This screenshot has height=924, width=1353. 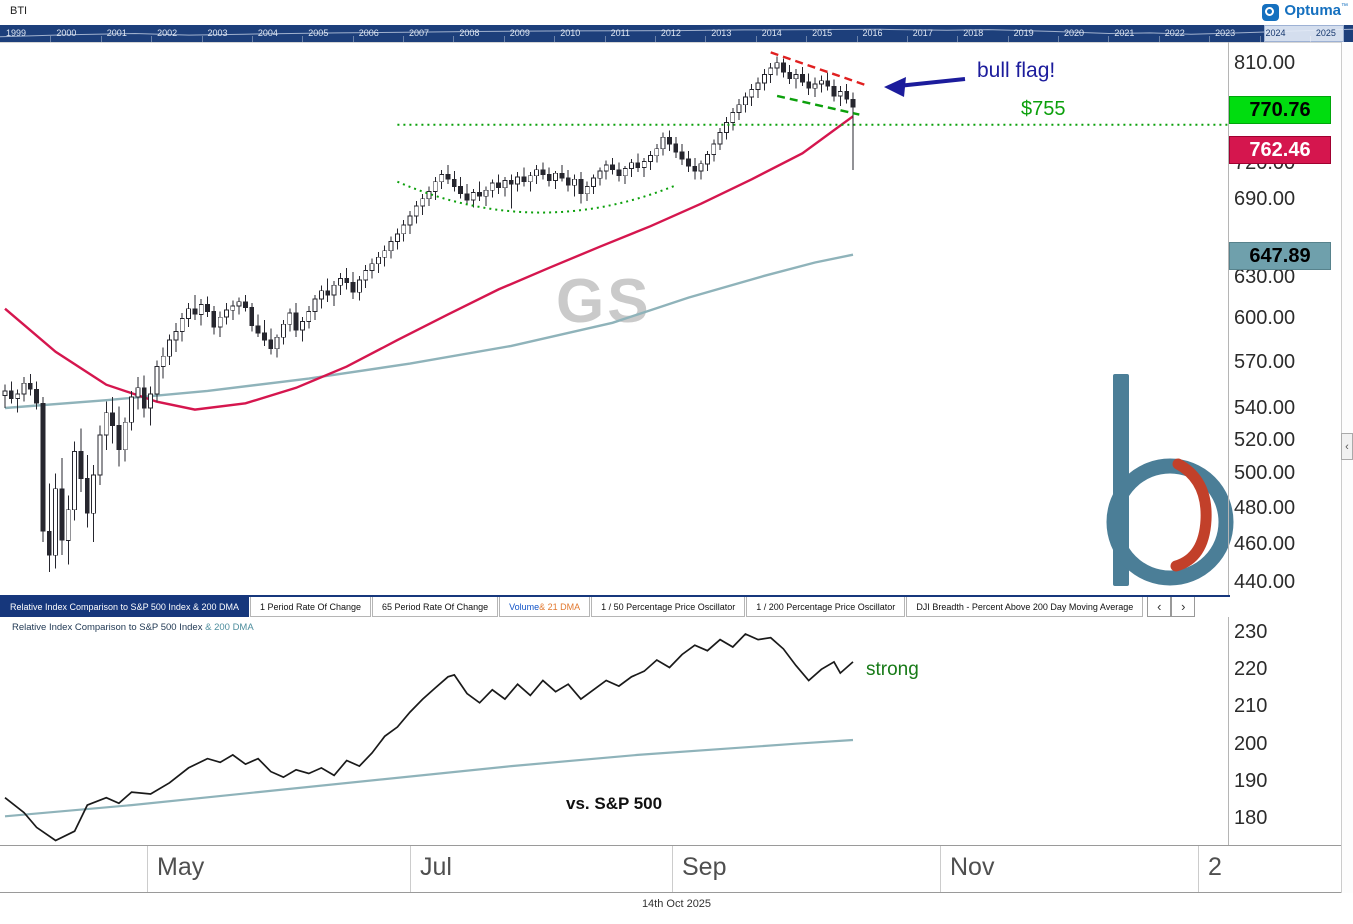 I want to click on flag-upper-line, so click(x=818, y=69).